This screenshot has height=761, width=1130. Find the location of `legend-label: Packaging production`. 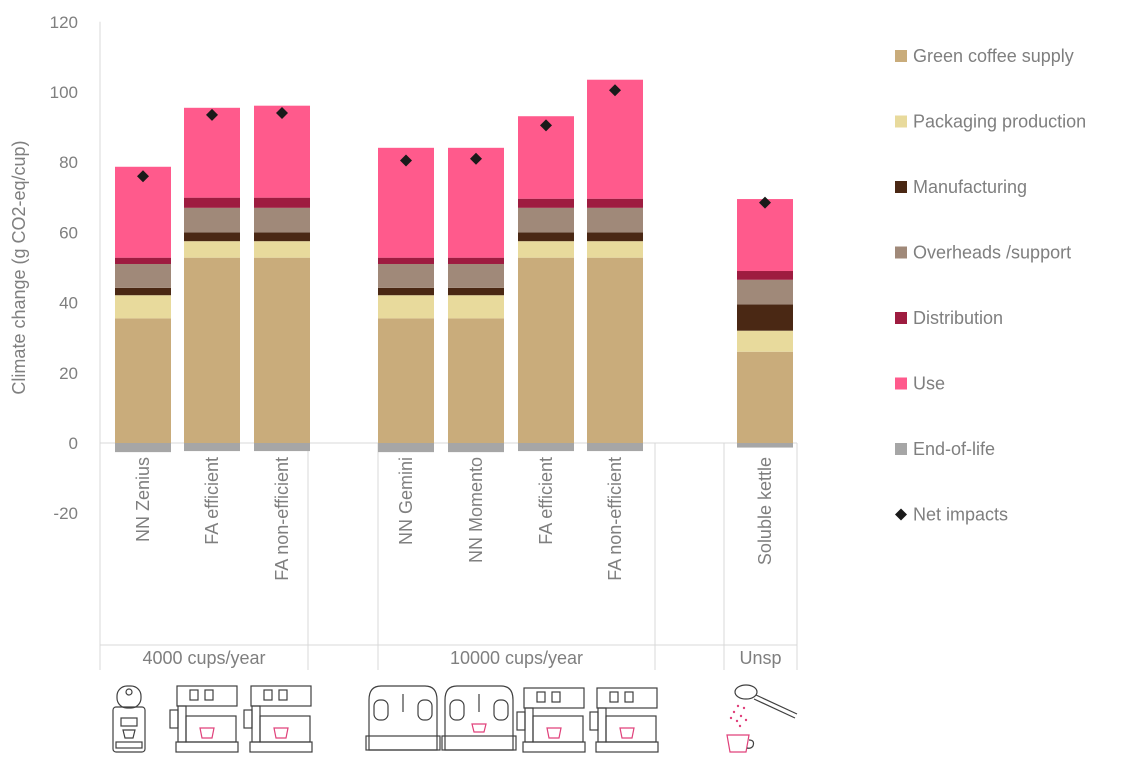

legend-label: Packaging production is located at coordinates (999, 122).